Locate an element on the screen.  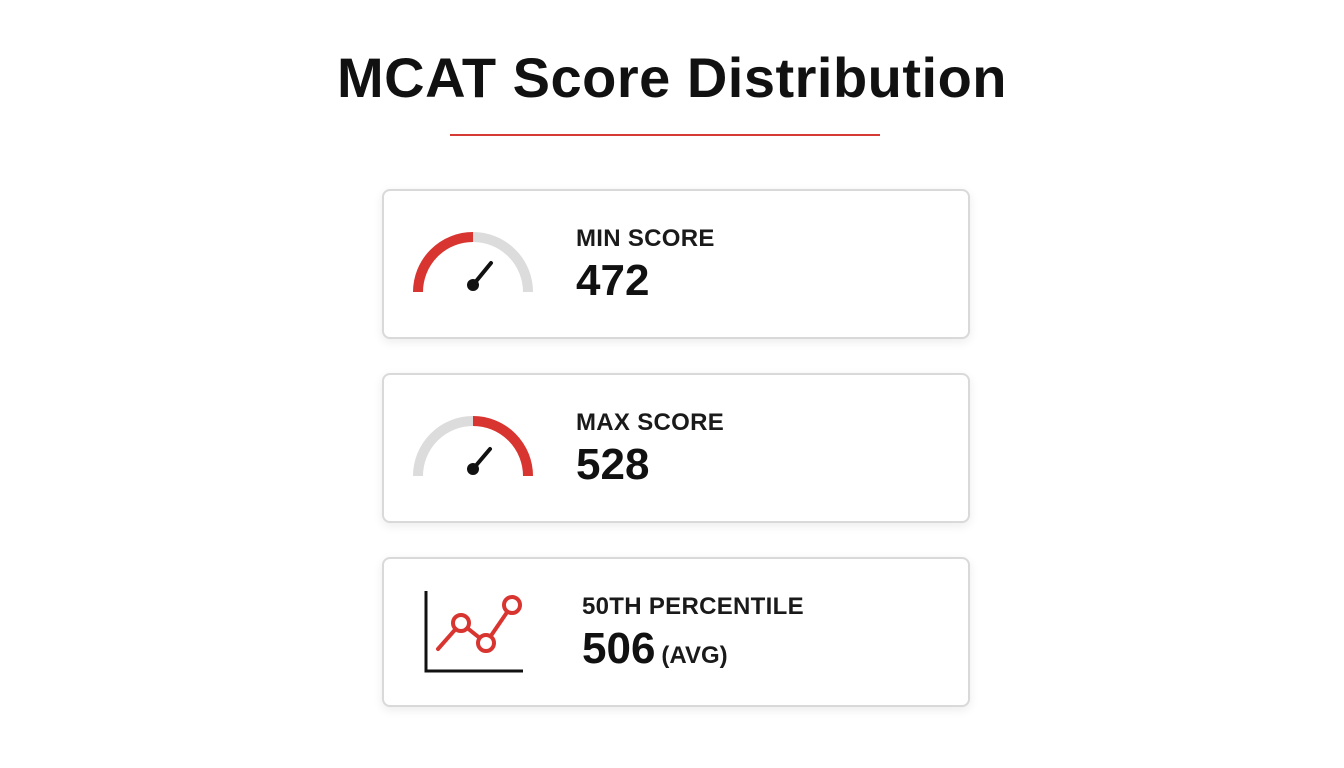
page-title: MCAT Score Distribution is located at coordinates (672, 77).